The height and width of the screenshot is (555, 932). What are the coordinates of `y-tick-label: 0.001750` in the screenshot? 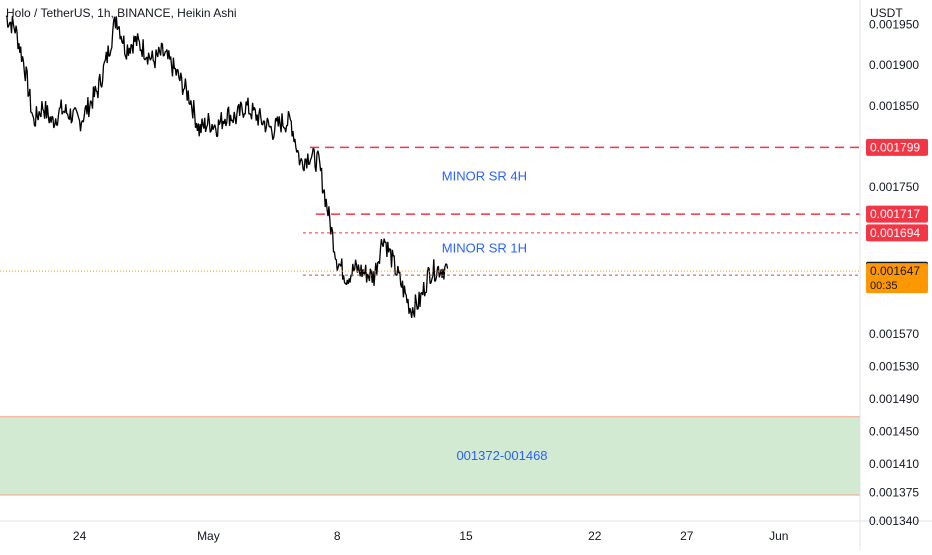 It's located at (894, 187).